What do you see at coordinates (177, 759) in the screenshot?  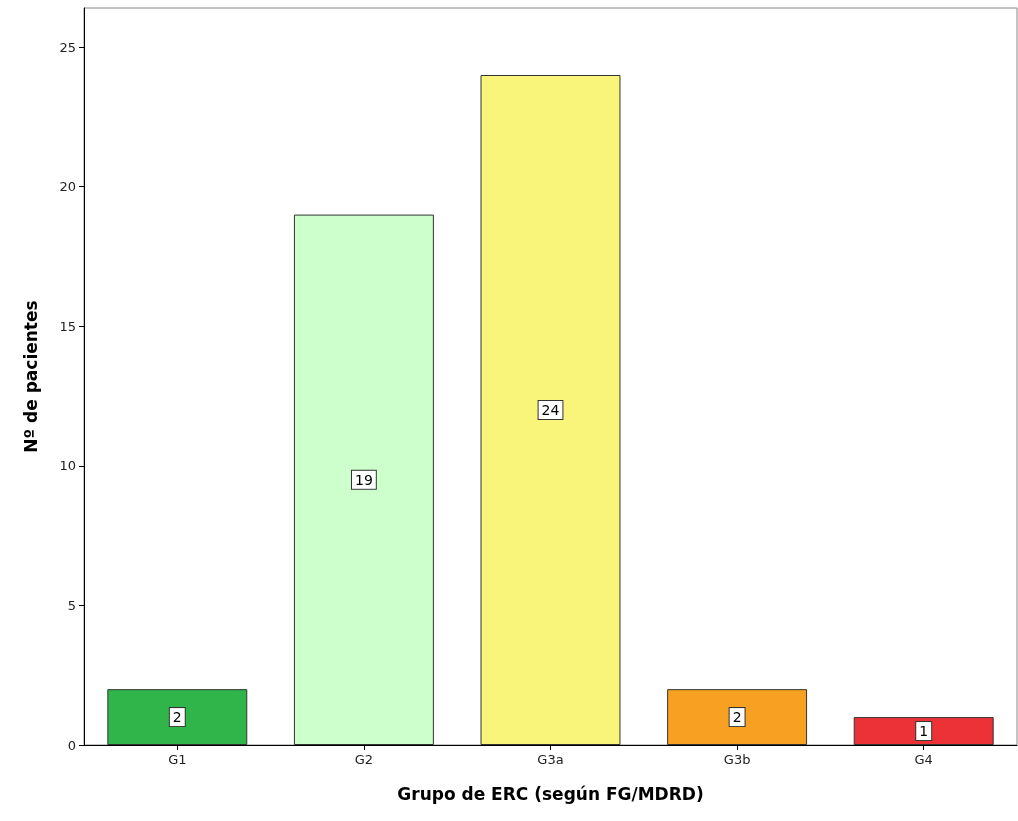 I see `x-tick-label: G1` at bounding box center [177, 759].